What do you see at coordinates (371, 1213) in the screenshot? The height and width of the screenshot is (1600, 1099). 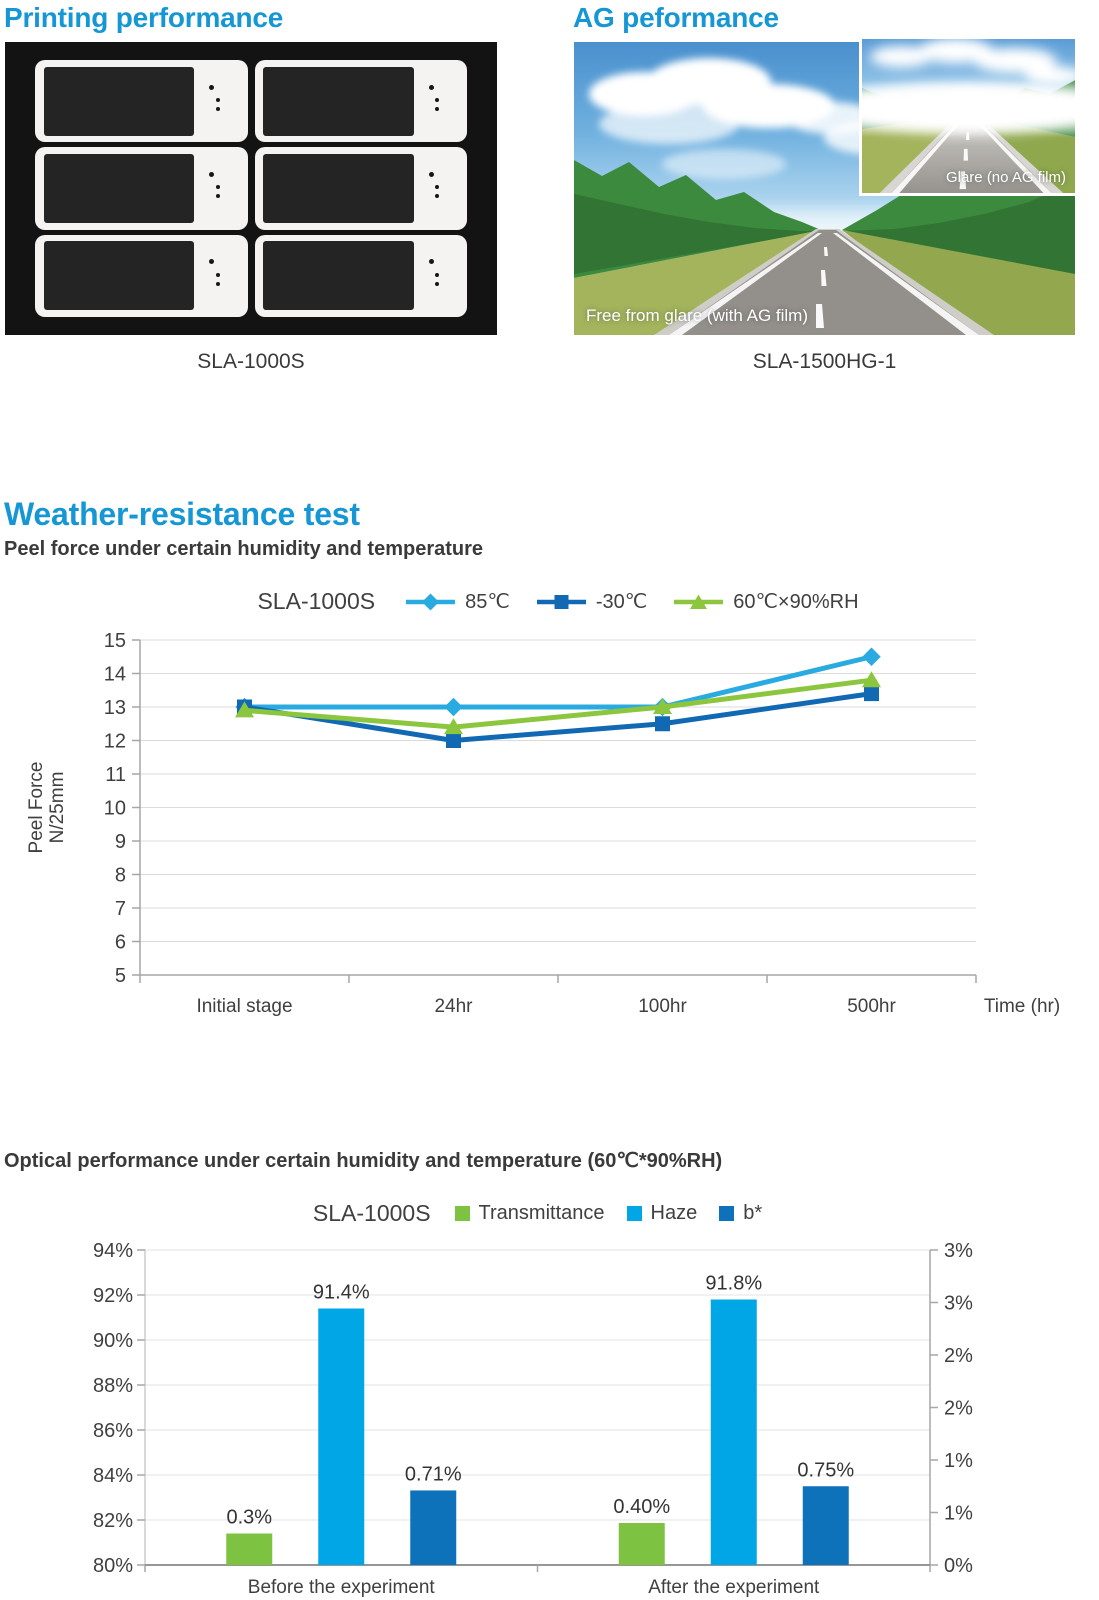 I see `bar-chart-title: SLA-1000S` at bounding box center [371, 1213].